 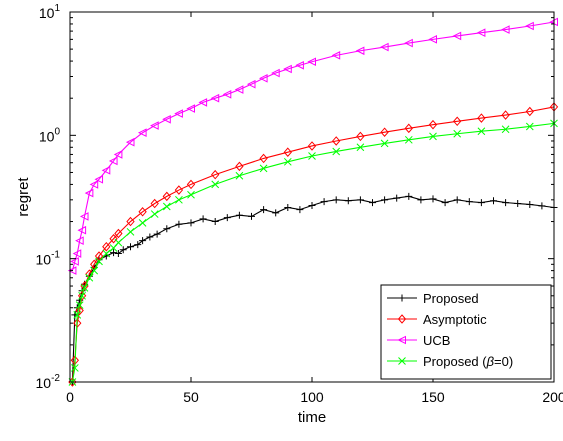 What do you see at coordinates (455, 319) in the screenshot?
I see `legend-label-asymptotic: Asymptotic` at bounding box center [455, 319].